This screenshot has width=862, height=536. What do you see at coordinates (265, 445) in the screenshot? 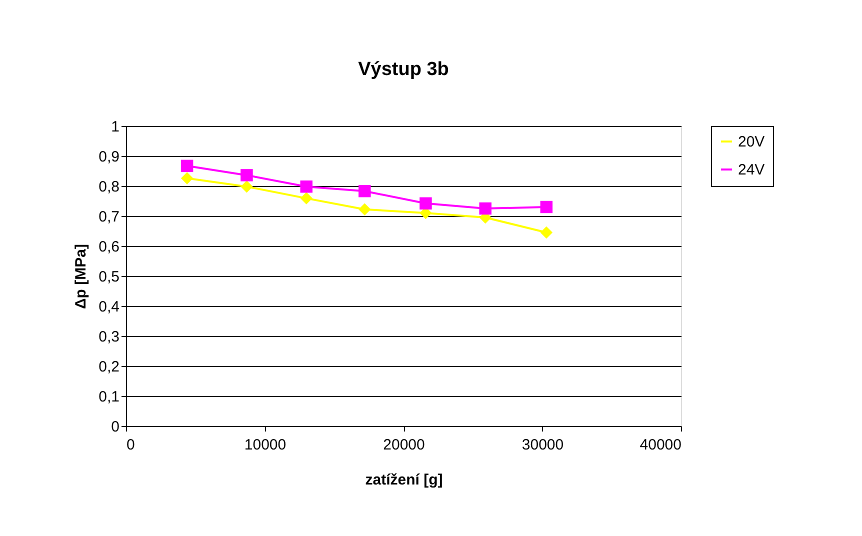
I see `x-tick-label: 10000` at bounding box center [265, 445].